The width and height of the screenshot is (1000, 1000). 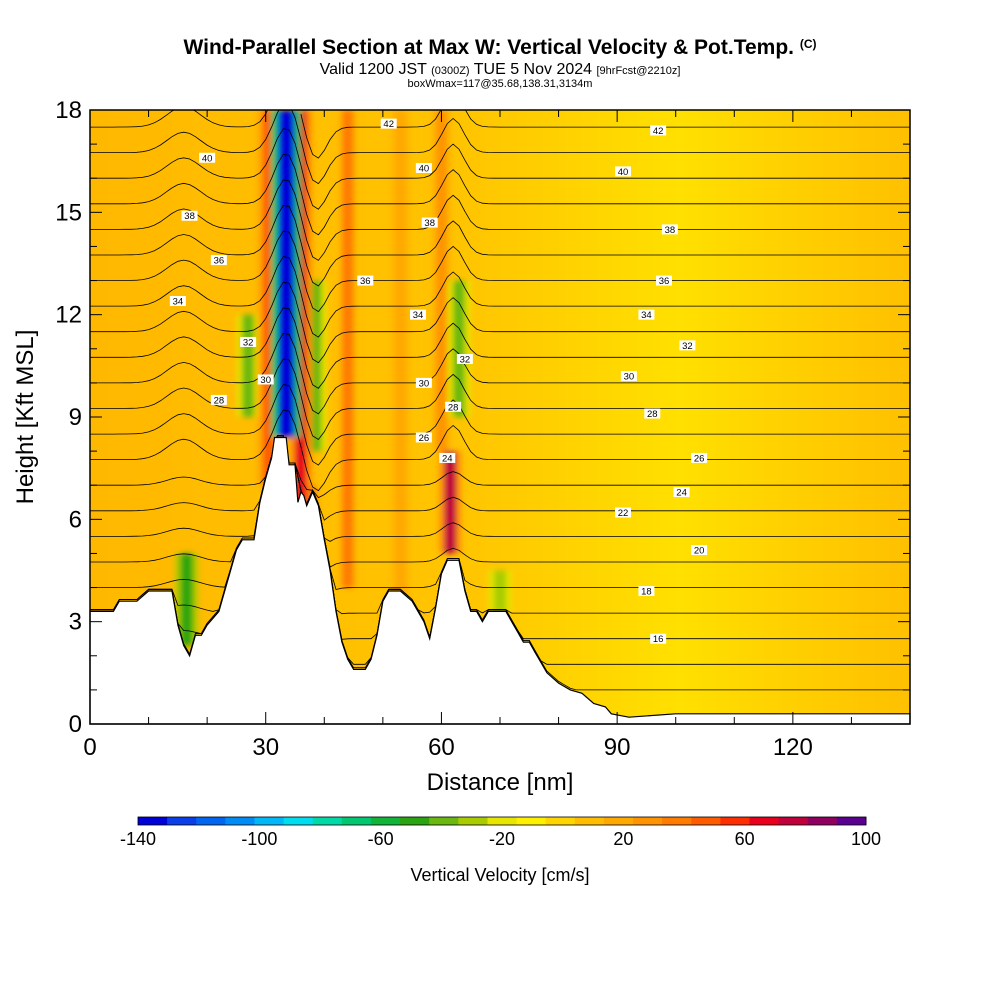 I want to click on theta-label-5: 38, so click(x=189, y=216).